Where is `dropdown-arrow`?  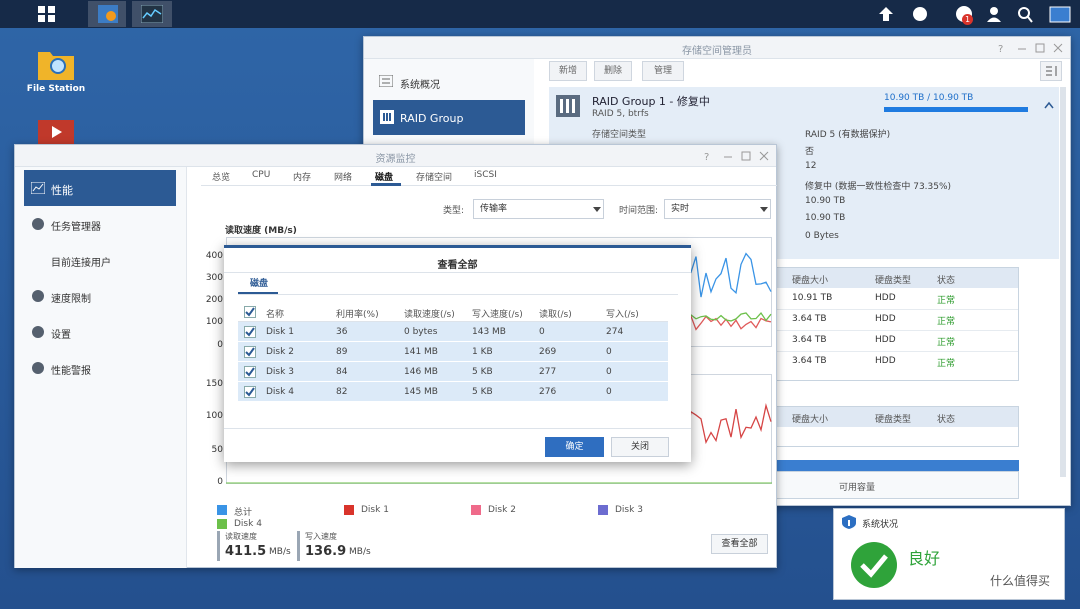 dropdown-arrow is located at coordinates (597, 209).